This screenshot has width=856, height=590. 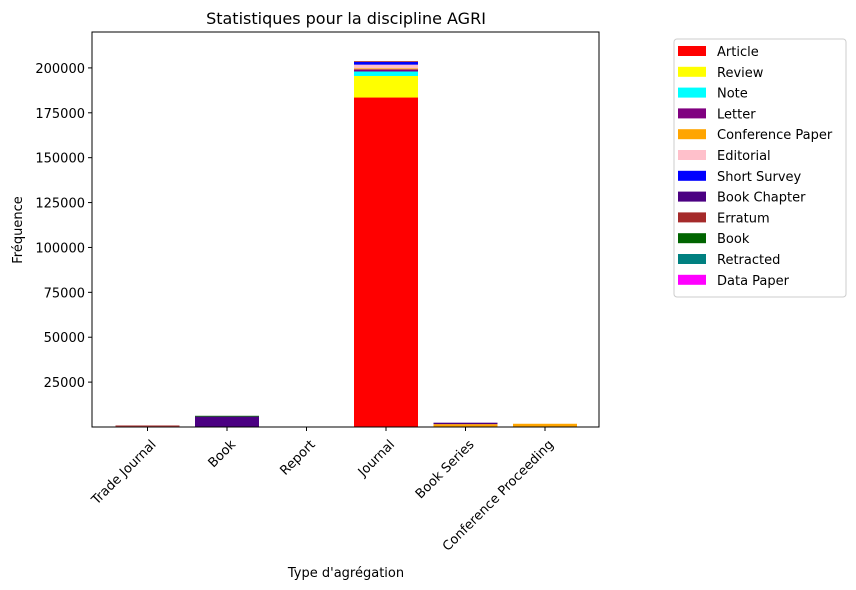 I want to click on y-tick-label: 50000, so click(x=64, y=338).